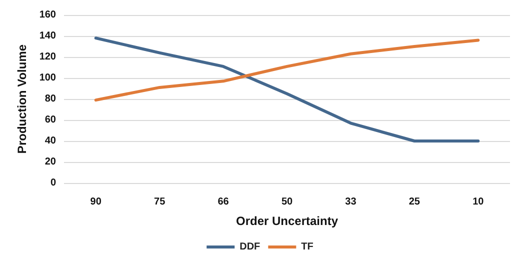 The width and height of the screenshot is (520, 269). I want to click on x-tick-label: 75, so click(160, 202).